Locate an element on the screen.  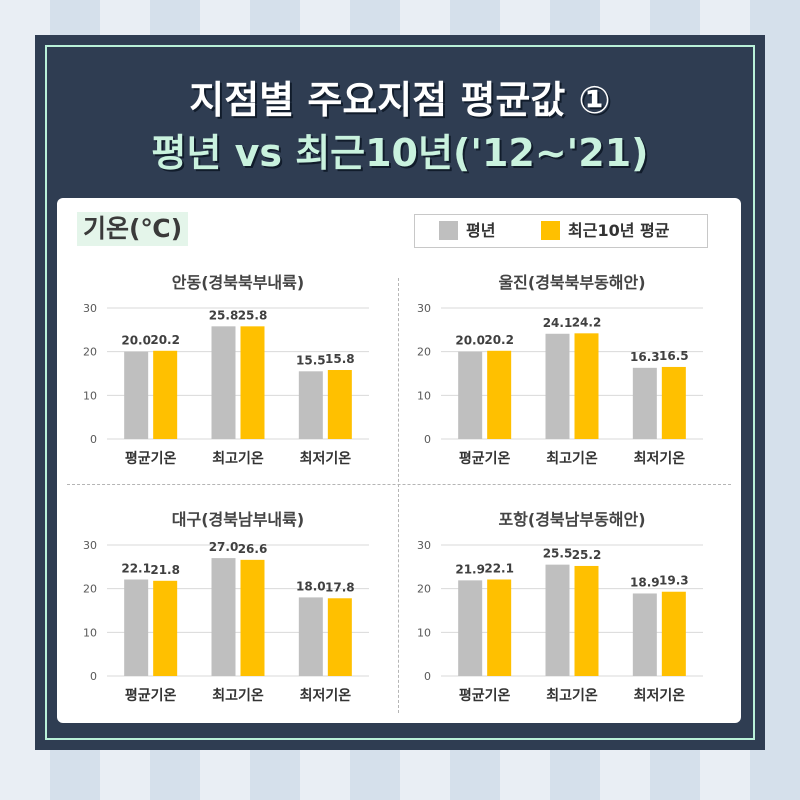
data-label: 21.8 is located at coordinates (165, 570).